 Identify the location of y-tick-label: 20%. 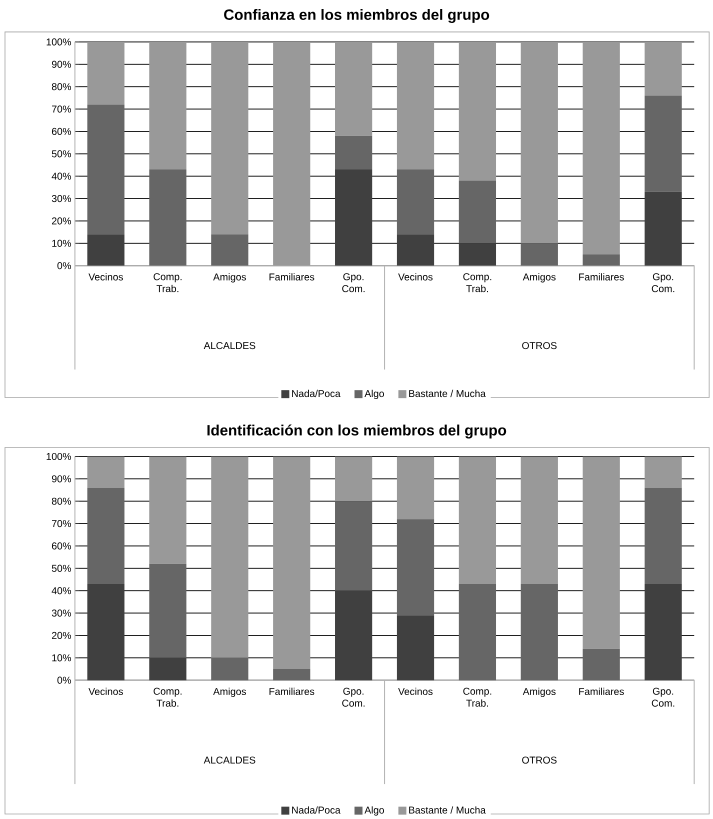
(61, 220).